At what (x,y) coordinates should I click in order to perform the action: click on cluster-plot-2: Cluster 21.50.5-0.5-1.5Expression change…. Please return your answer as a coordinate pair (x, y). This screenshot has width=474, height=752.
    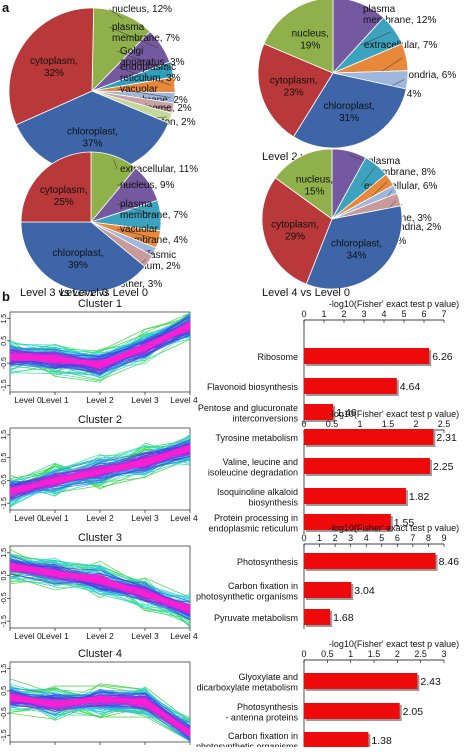
    Looking at the image, I should click on (99, 468).